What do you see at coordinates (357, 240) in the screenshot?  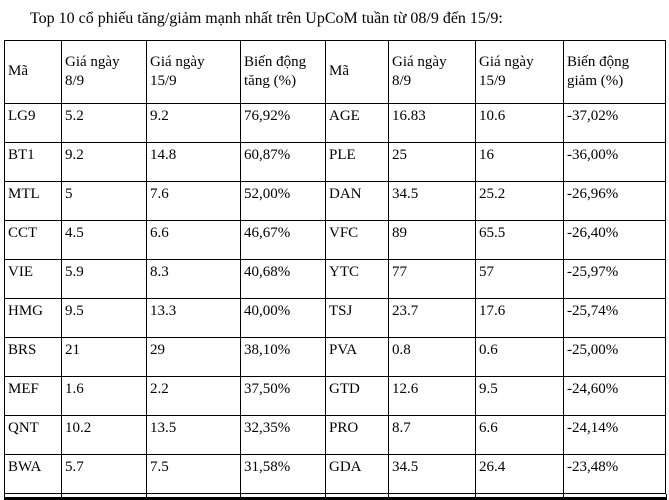 I see `cell-code: VFC` at bounding box center [357, 240].